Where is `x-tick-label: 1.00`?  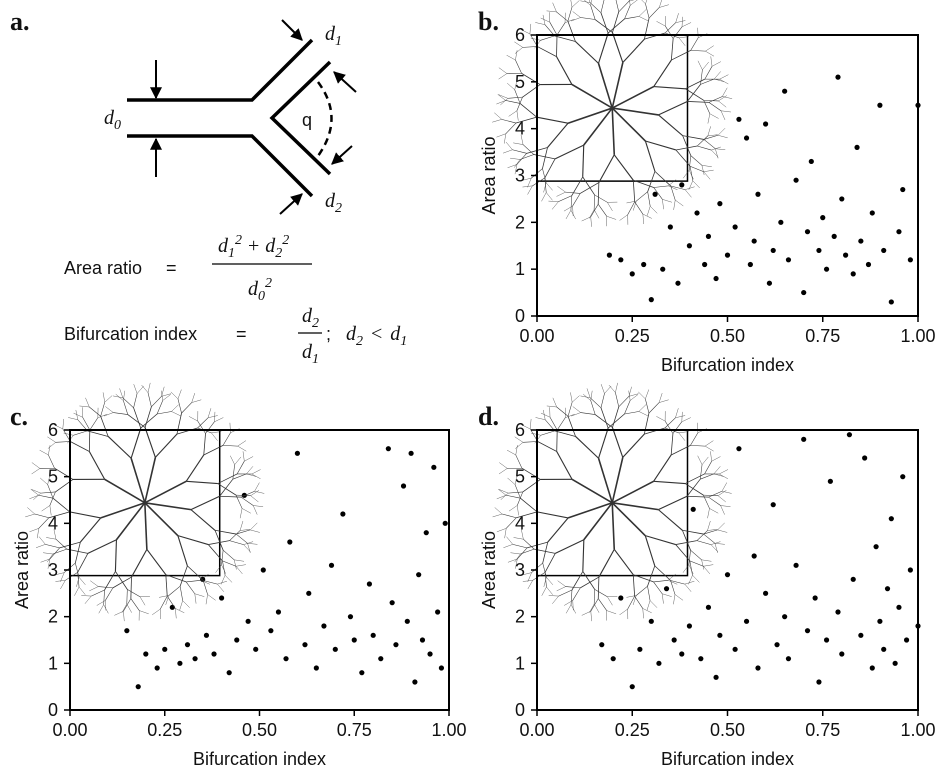
x-tick-label: 1.00 is located at coordinates (917, 336).